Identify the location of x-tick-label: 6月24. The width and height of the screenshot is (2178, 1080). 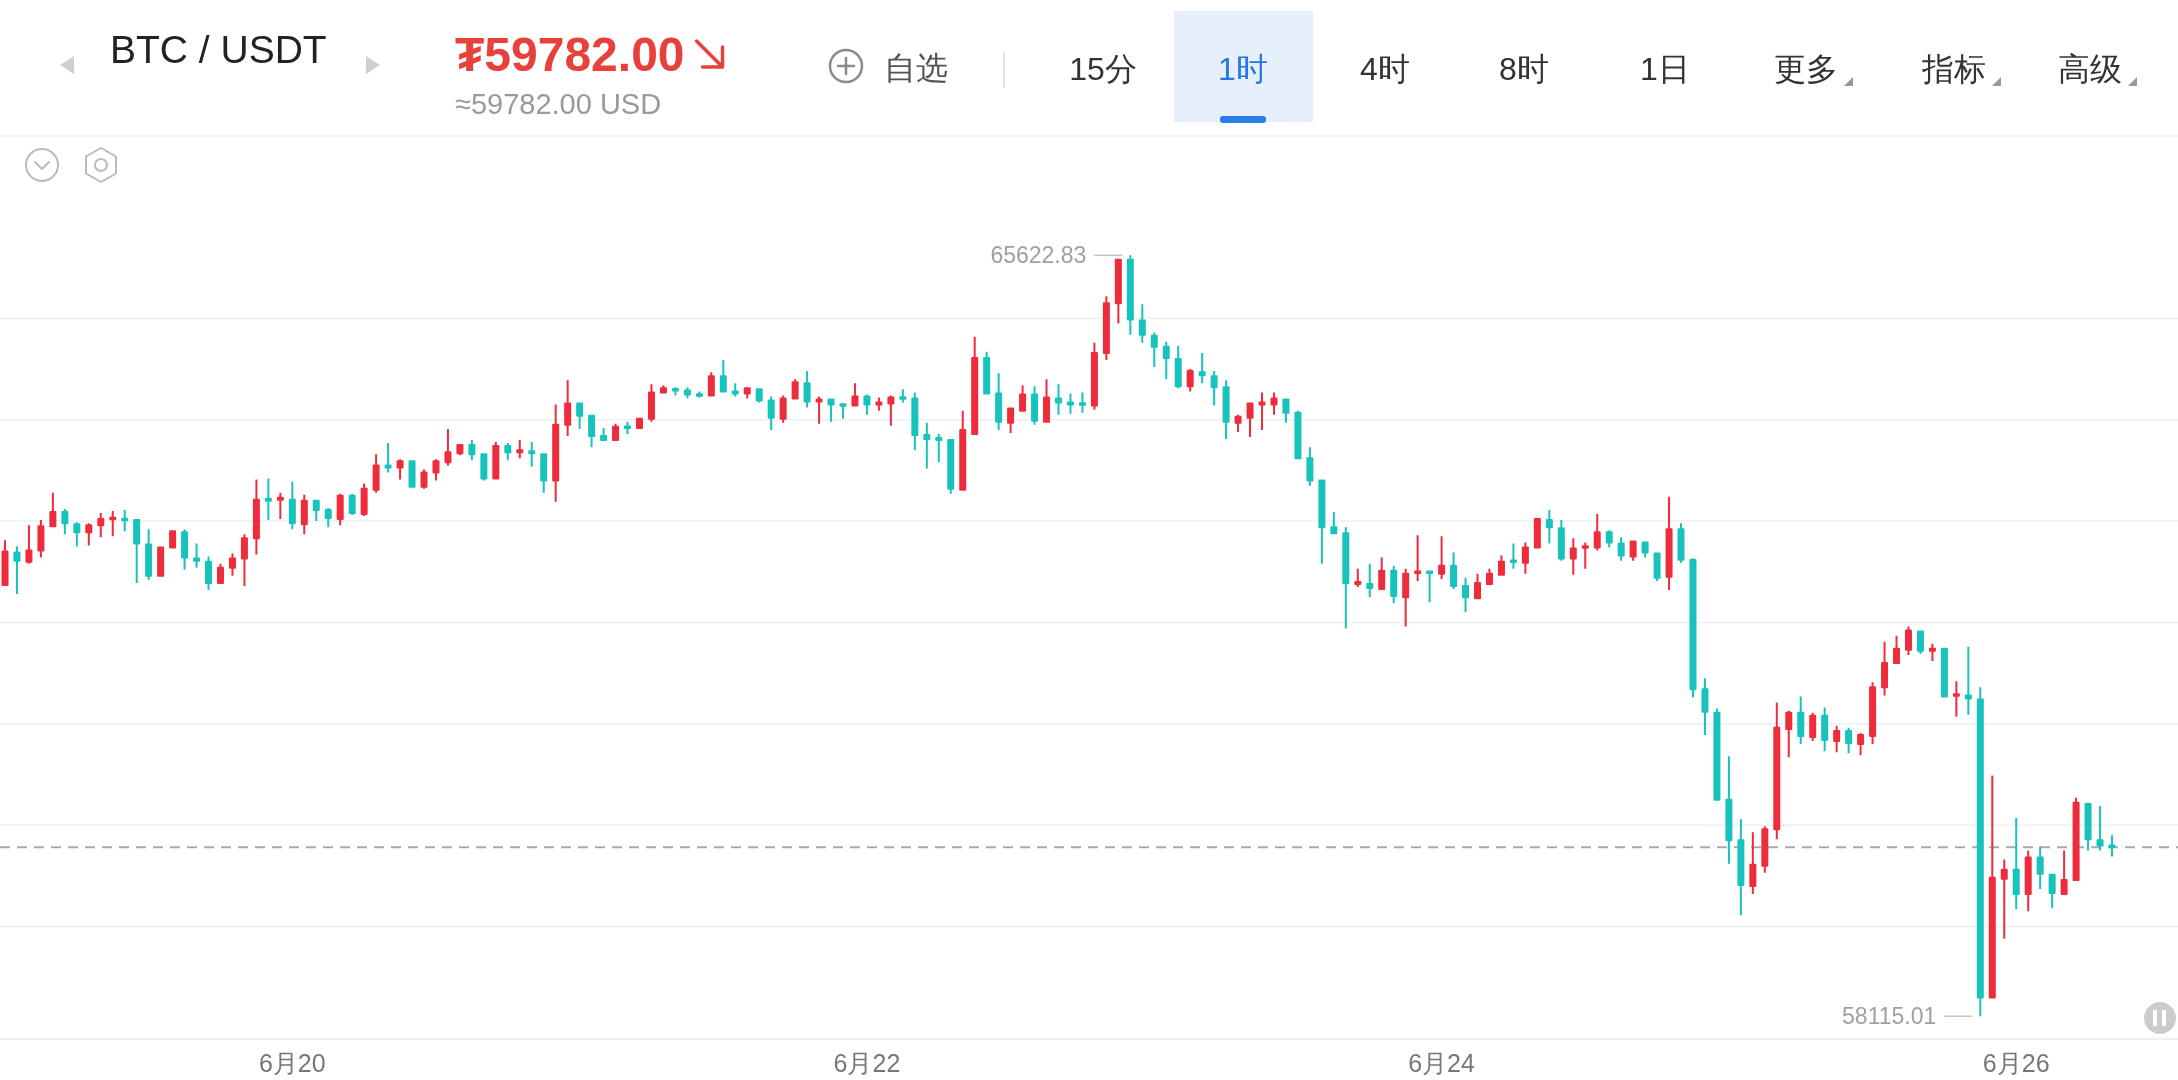
(1442, 1063).